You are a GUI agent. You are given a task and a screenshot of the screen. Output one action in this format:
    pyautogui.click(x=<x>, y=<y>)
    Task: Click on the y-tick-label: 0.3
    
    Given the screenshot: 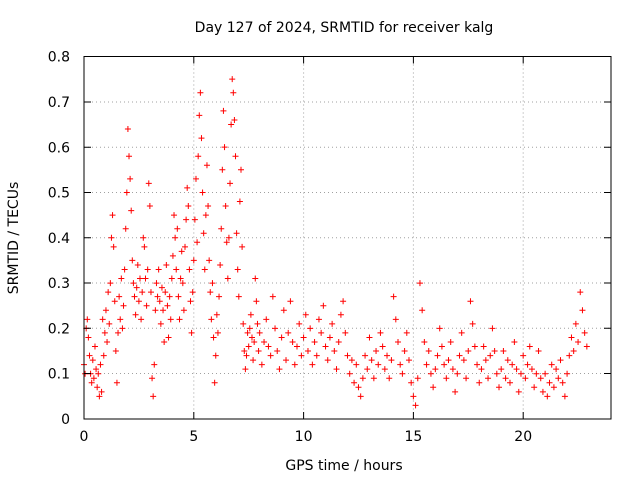 What is the action you would take?
    pyautogui.click(x=59, y=284)
    